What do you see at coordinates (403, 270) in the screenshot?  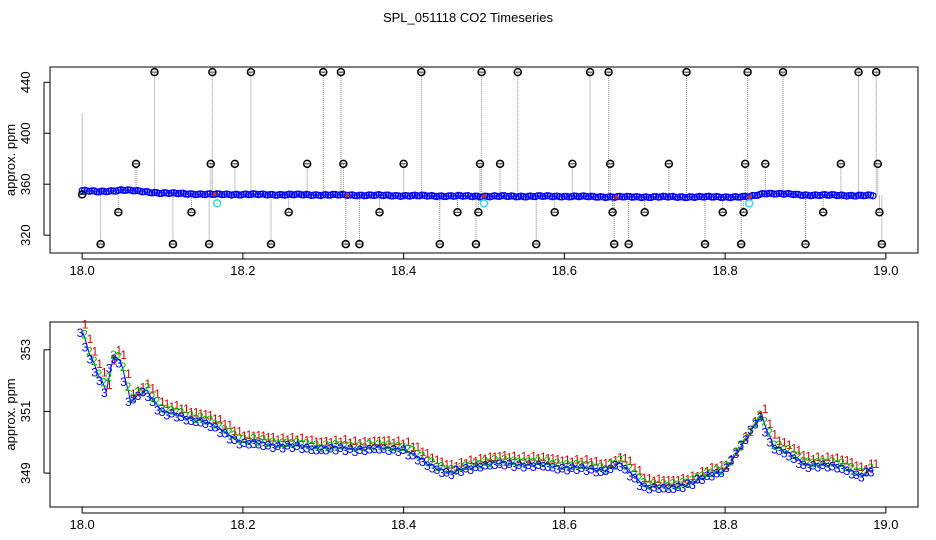 I see `x-tick-label: 18.4` at bounding box center [403, 270].